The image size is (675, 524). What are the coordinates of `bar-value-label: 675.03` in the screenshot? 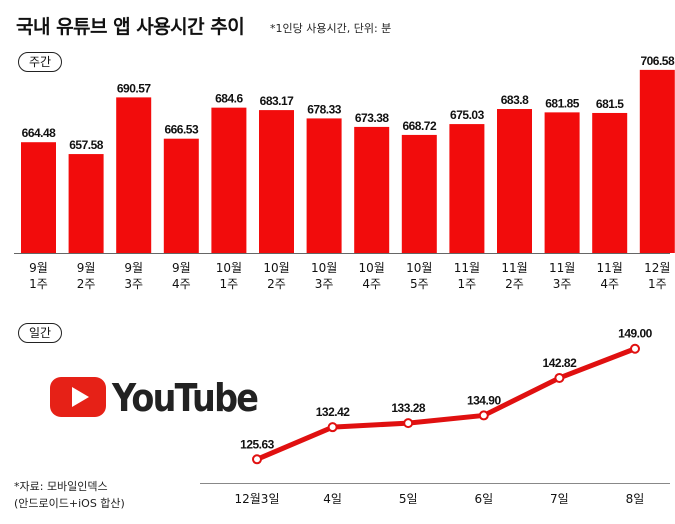 It's located at (467, 115).